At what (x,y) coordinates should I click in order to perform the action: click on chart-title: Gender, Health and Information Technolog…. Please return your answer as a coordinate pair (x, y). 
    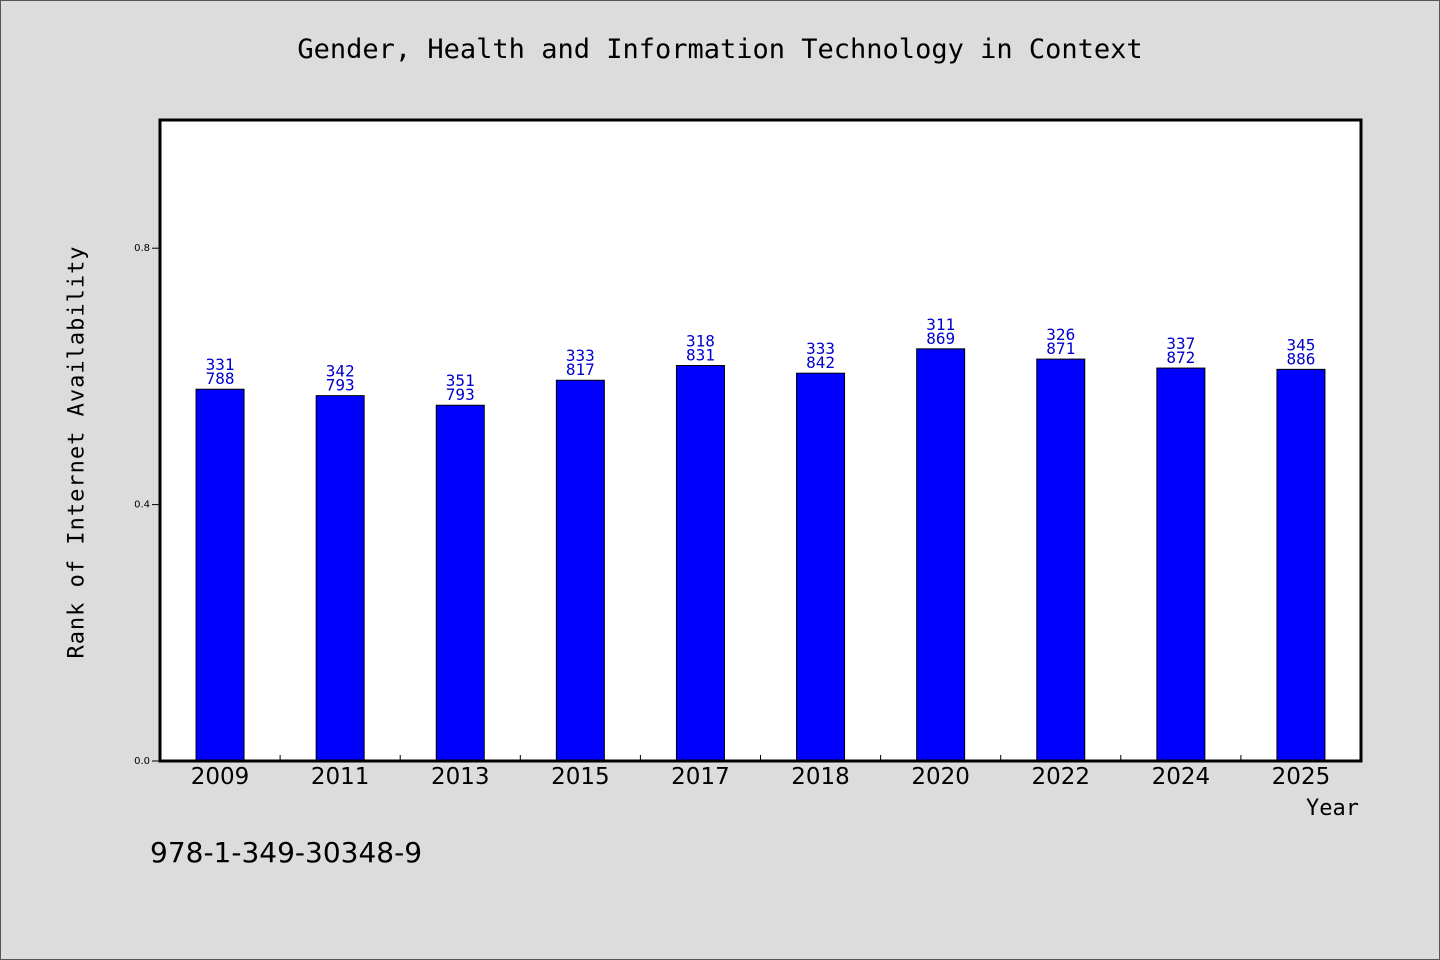
    Looking at the image, I should click on (720, 49).